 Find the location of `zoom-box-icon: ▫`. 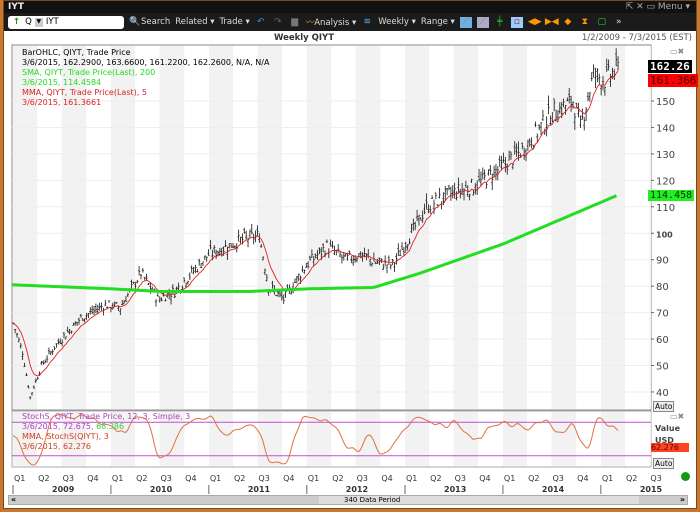

zoom-box-icon: ▫ is located at coordinates (516, 22).